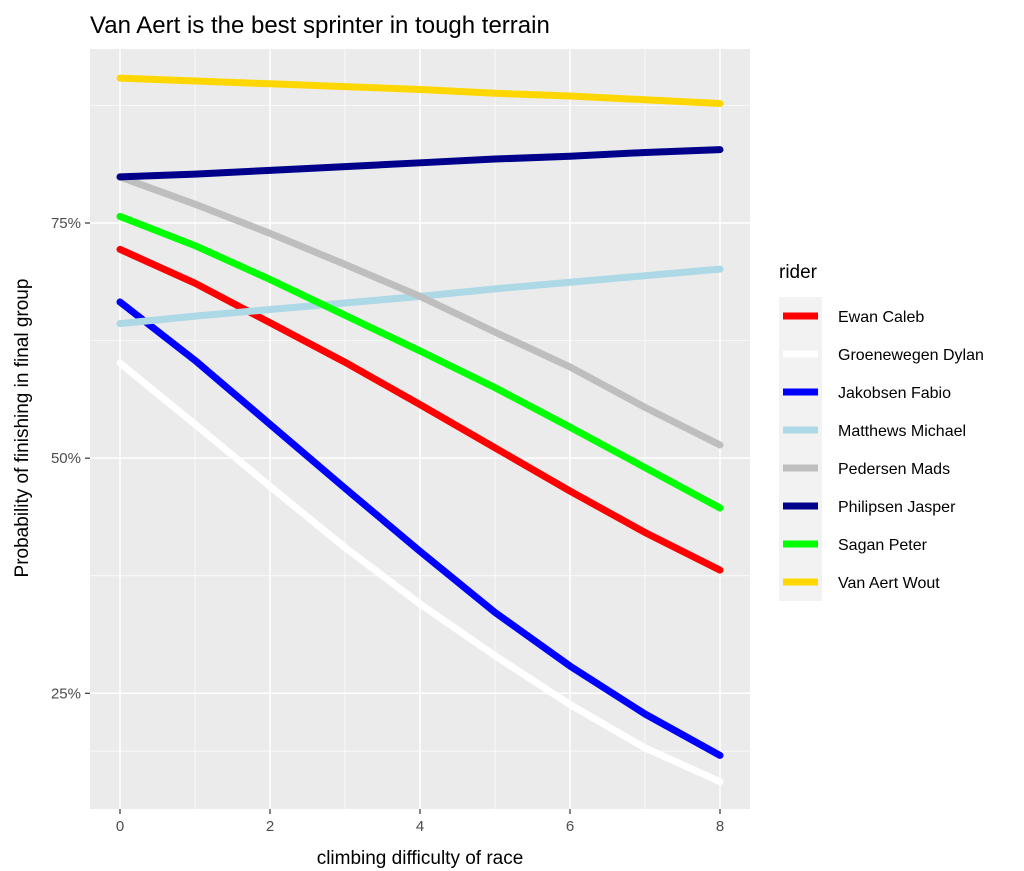 The width and height of the screenshot is (1024, 871). What do you see at coordinates (883, 545) in the screenshot?
I see `legend-label: Sagan Peter` at bounding box center [883, 545].